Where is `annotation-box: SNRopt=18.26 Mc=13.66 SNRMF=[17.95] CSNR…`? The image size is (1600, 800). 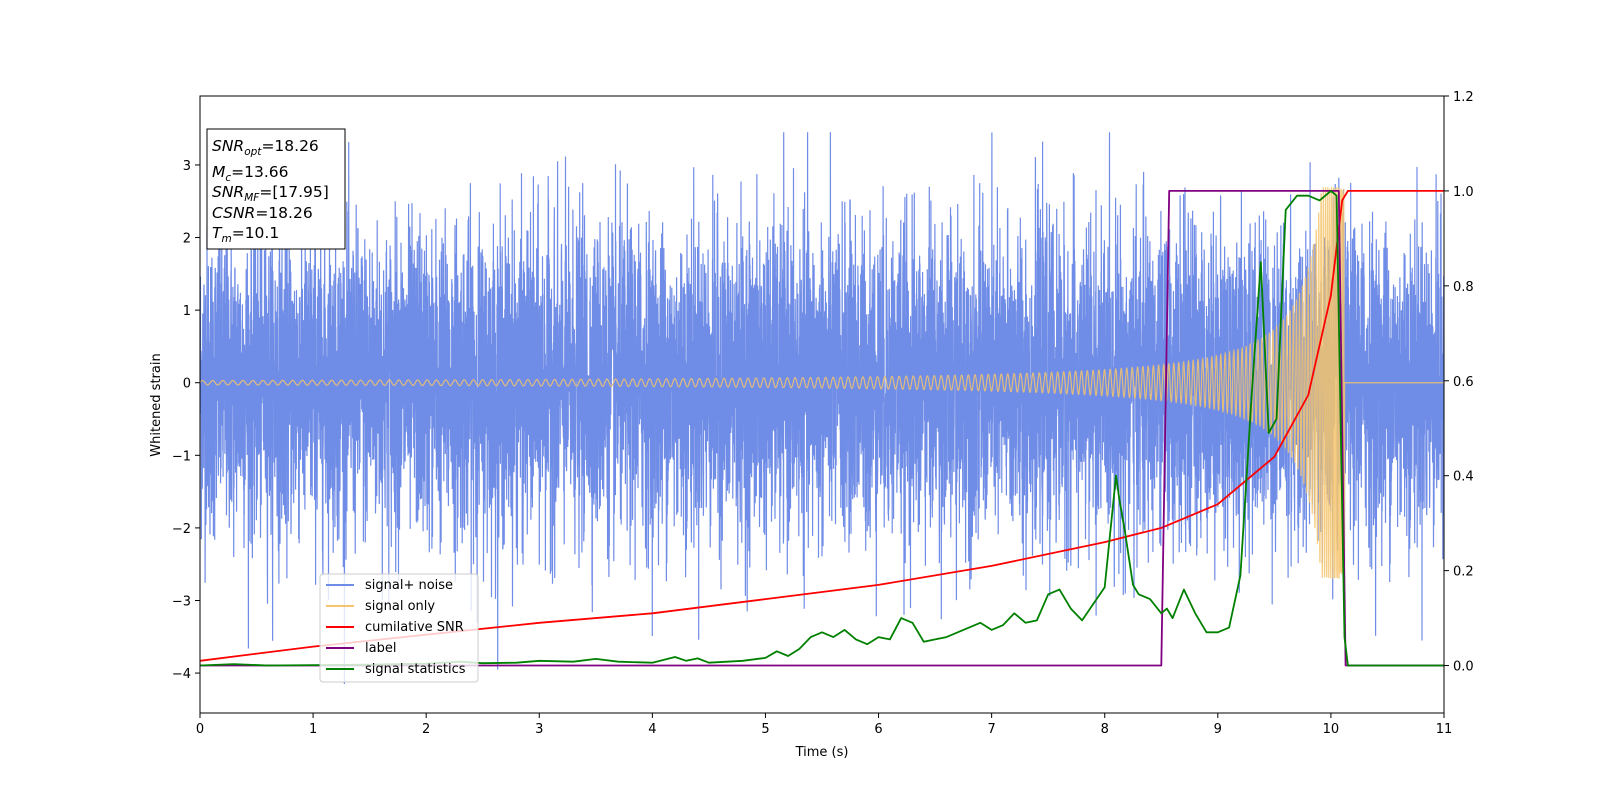 annotation-box: SNRopt=18.26 Mc=13.66 SNRMF=[17.95] CSNR… is located at coordinates (276, 189).